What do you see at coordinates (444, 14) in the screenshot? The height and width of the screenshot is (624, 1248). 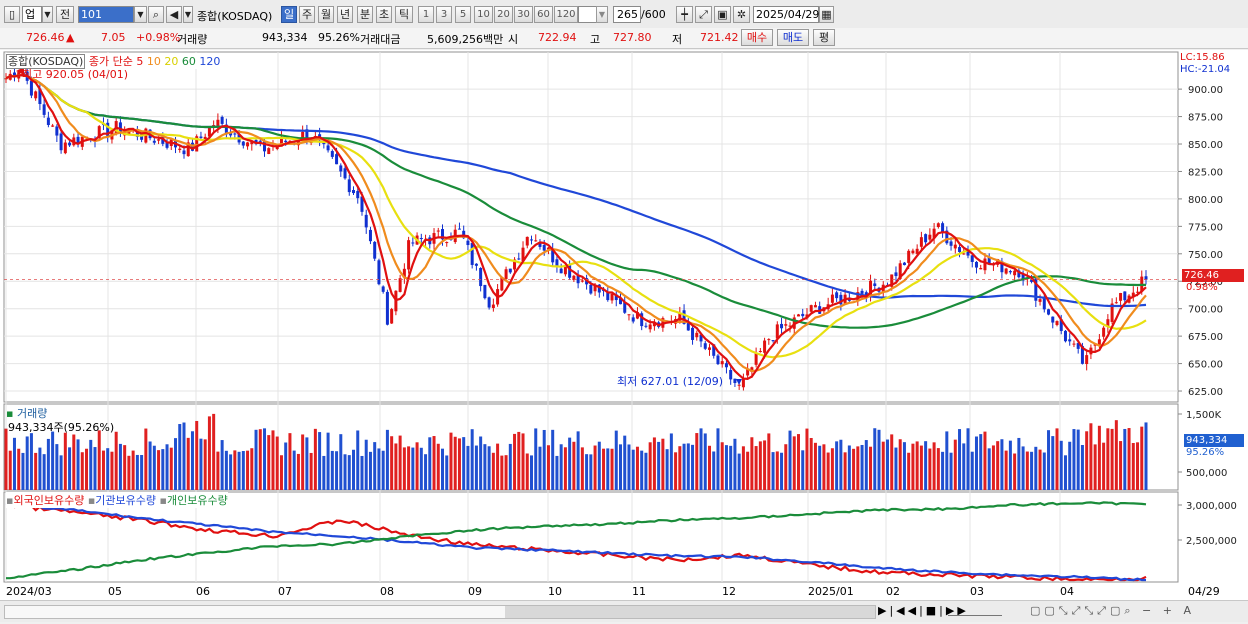 I see `interval-3-button: 3` at bounding box center [444, 14].